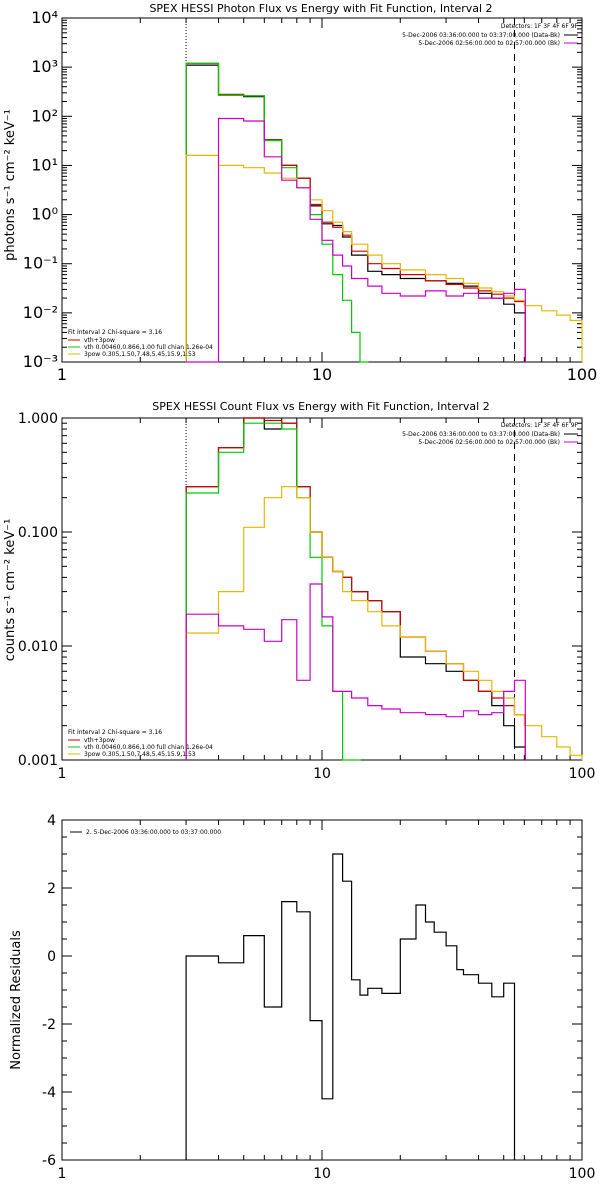 The image size is (600, 1200). Describe the element at coordinates (44, 17) in the screenshot. I see `photon-flux-y-tick-label: 10⁴` at that location.